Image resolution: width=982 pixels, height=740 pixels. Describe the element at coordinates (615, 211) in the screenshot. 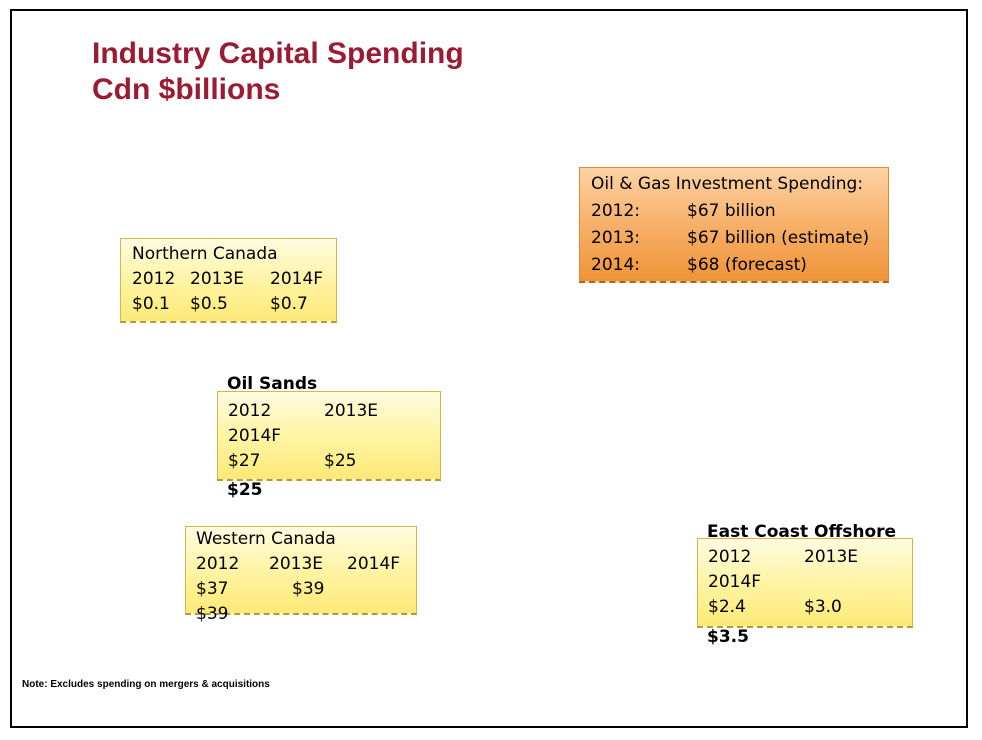

I see `investment-year: 2012:` at that location.